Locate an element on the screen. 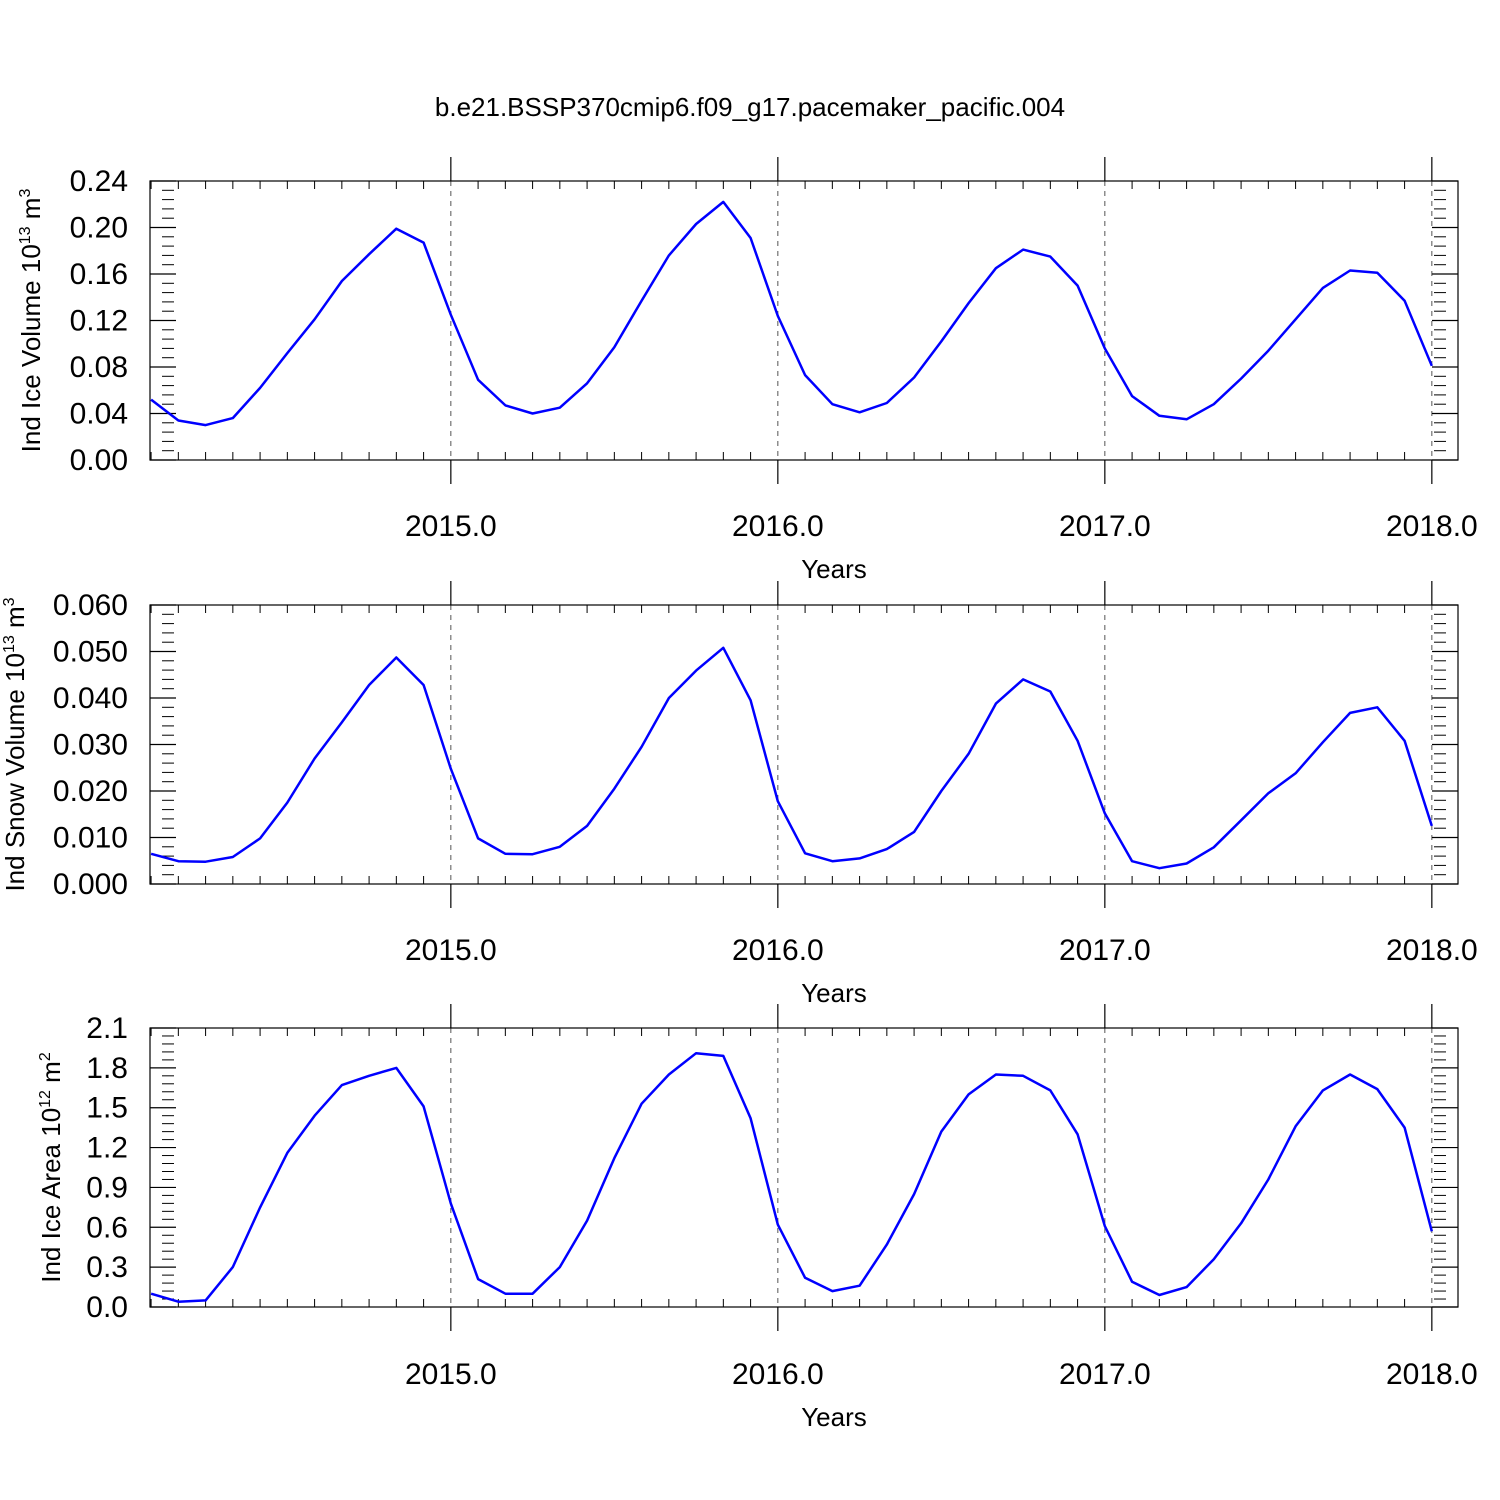  y-tick-label: 0.010 is located at coordinates (90, 838).